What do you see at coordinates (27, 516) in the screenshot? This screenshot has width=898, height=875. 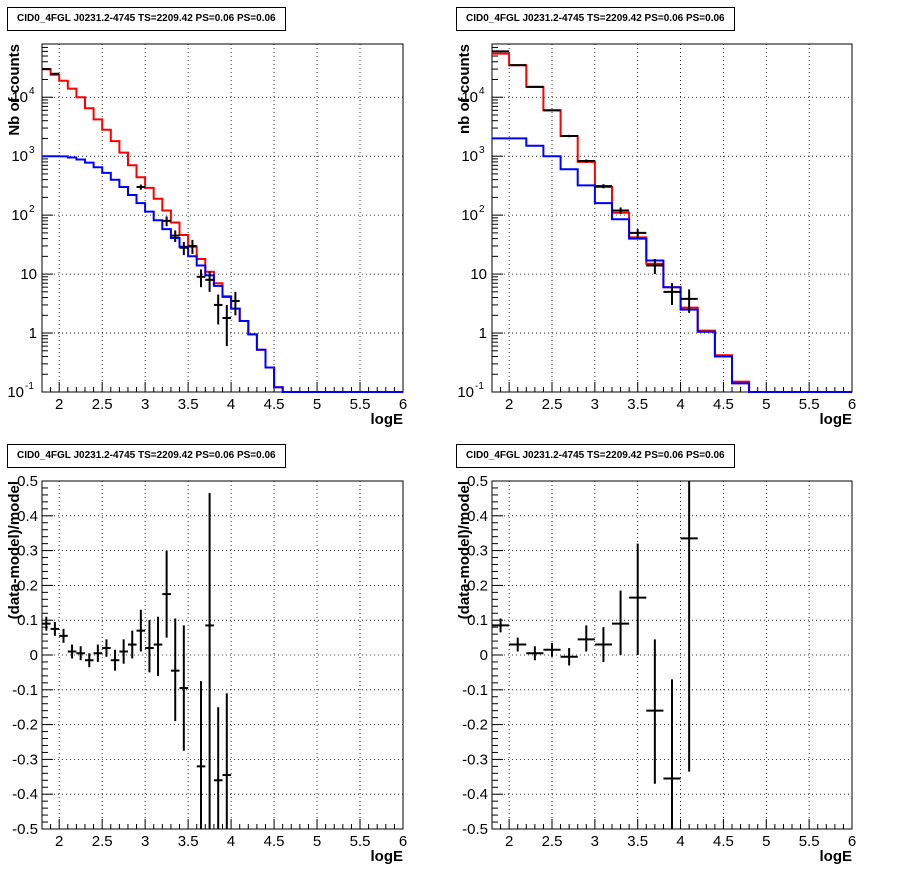 I see `y-tick-label: 0.4` at bounding box center [27, 516].